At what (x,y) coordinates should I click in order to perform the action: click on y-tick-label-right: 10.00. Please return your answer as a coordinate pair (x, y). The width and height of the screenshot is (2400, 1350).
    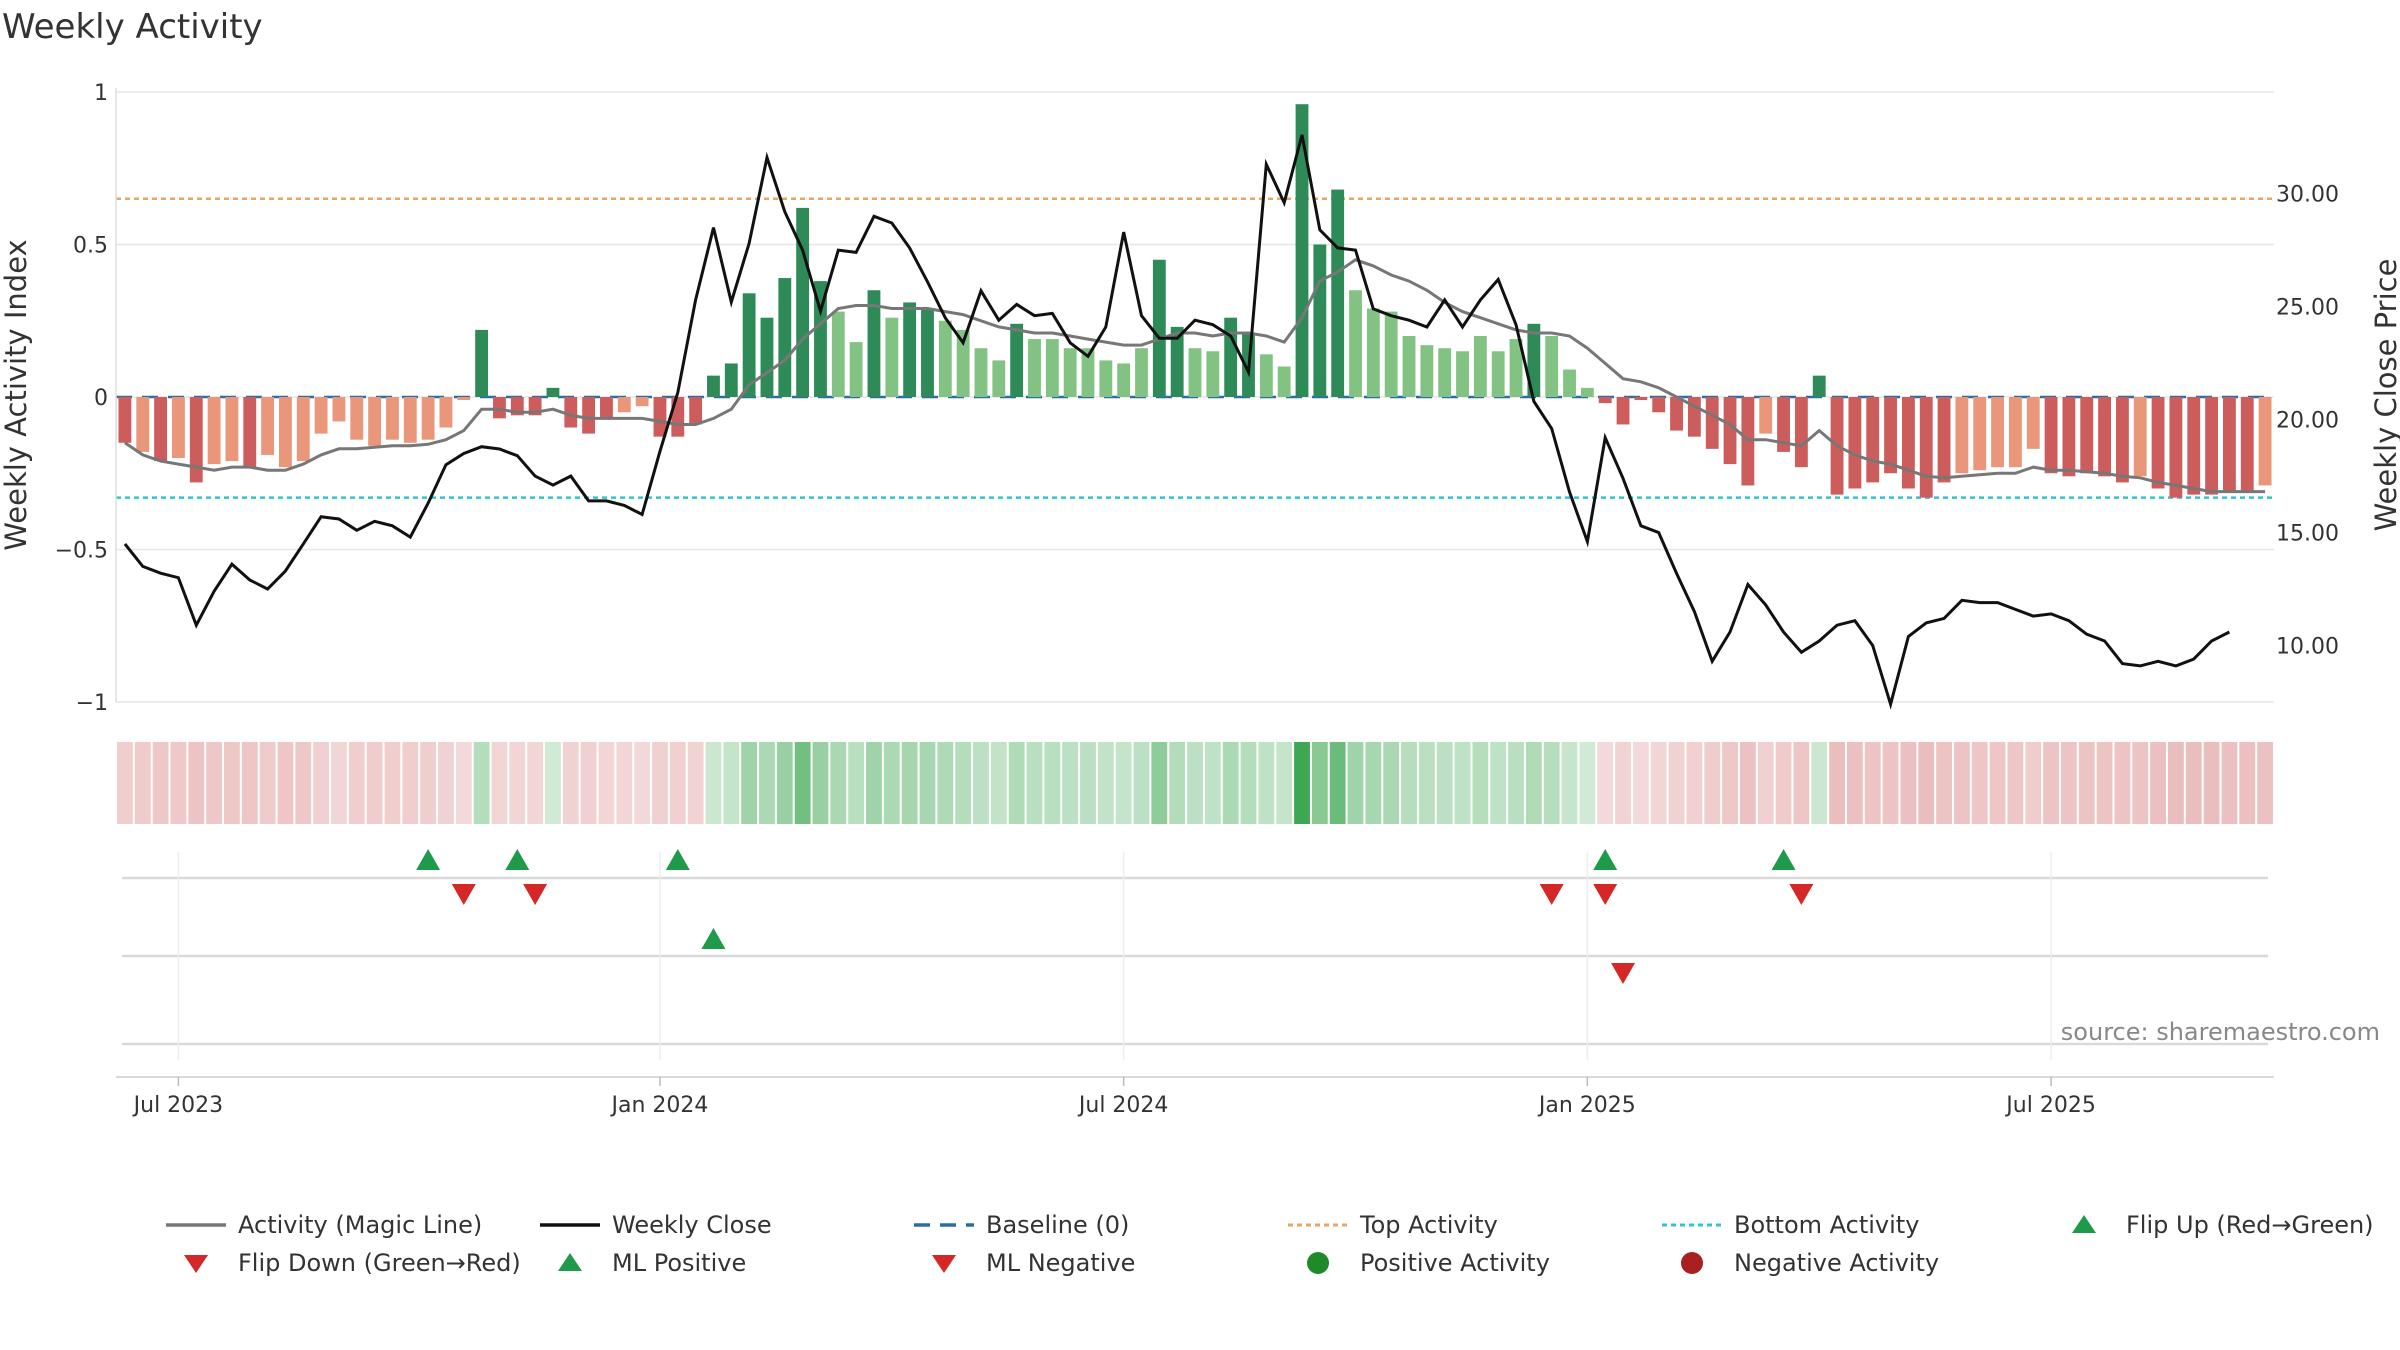
    Looking at the image, I should click on (2307, 647).